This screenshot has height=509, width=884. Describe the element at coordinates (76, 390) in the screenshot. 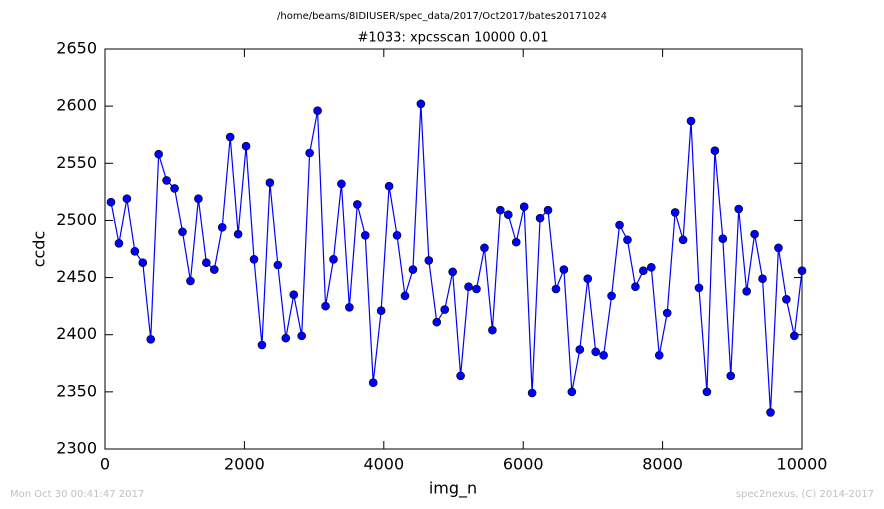

I see `y-tick-label: 2350` at that location.